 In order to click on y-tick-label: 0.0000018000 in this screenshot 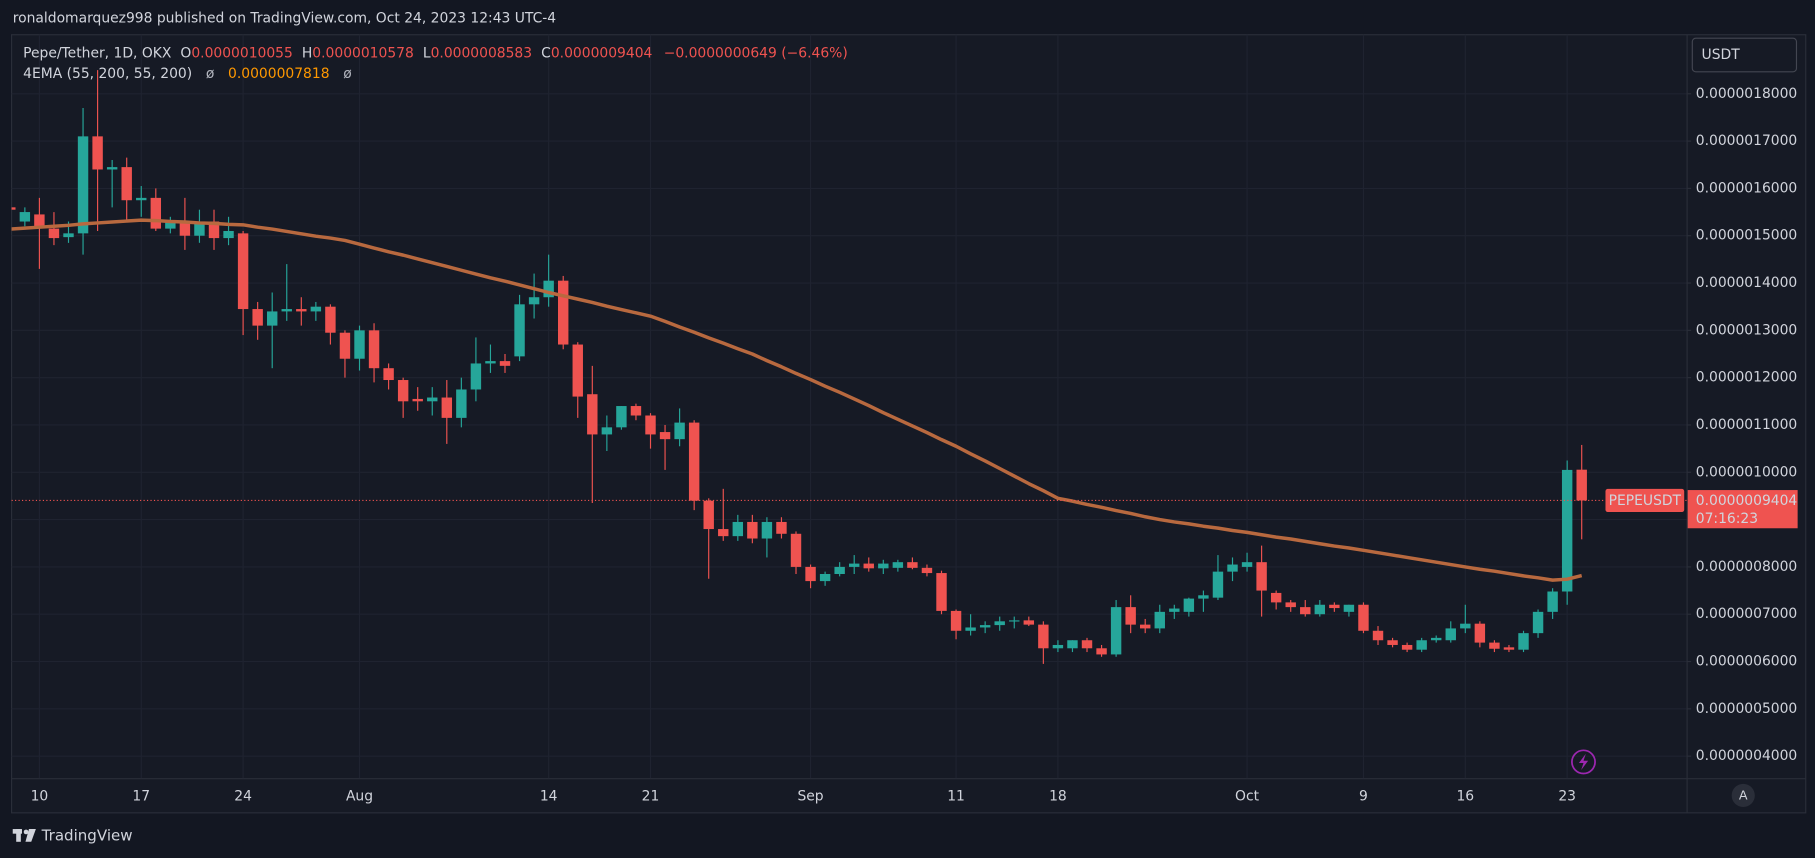, I will do `click(1746, 94)`.